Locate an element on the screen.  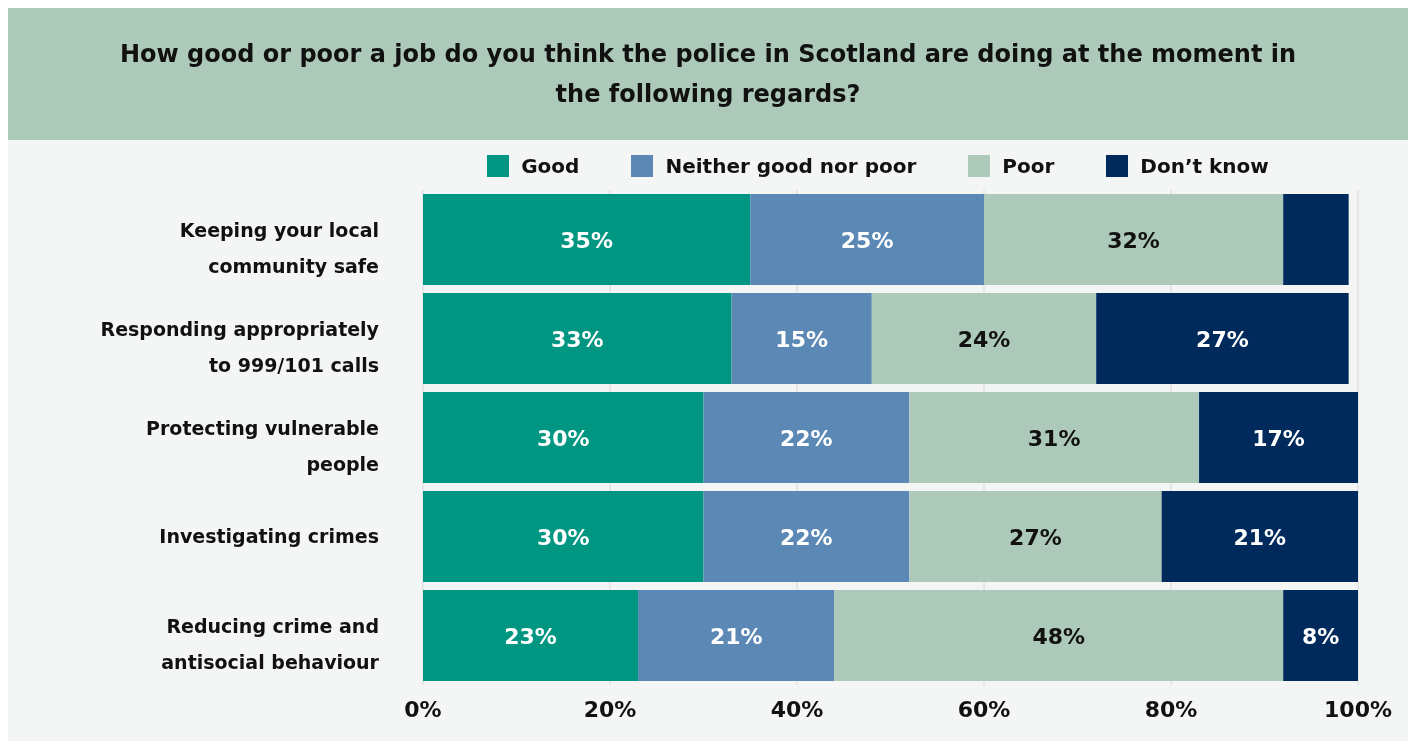
x-tick-label: 80% is located at coordinates (1171, 709).